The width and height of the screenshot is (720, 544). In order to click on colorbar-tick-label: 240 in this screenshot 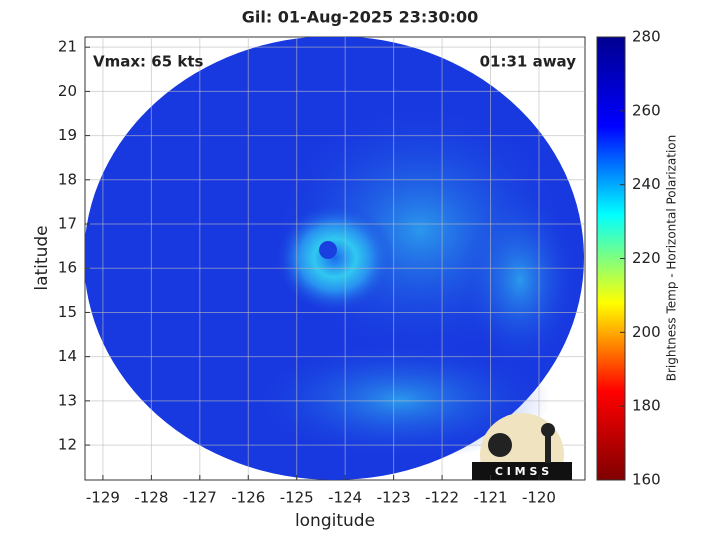, I will do `click(646, 184)`.